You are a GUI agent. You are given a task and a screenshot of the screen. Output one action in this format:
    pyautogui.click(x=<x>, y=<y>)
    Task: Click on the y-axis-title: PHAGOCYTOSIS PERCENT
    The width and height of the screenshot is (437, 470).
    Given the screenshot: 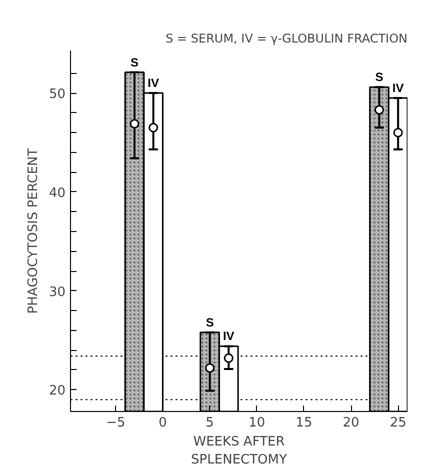 What is the action you would take?
    pyautogui.click(x=33, y=231)
    